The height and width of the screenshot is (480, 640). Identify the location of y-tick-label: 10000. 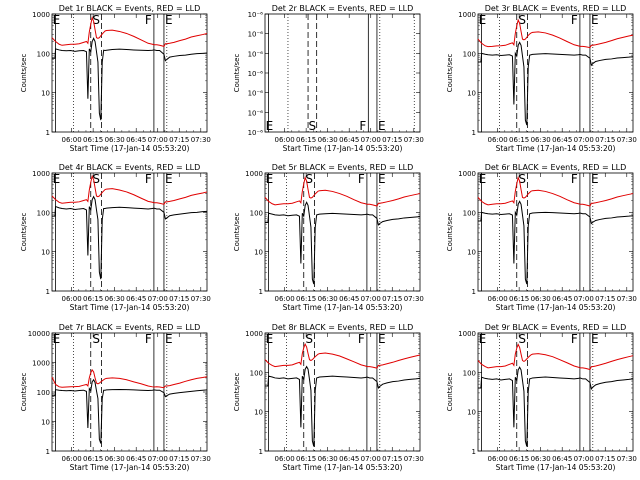
(39, 334).